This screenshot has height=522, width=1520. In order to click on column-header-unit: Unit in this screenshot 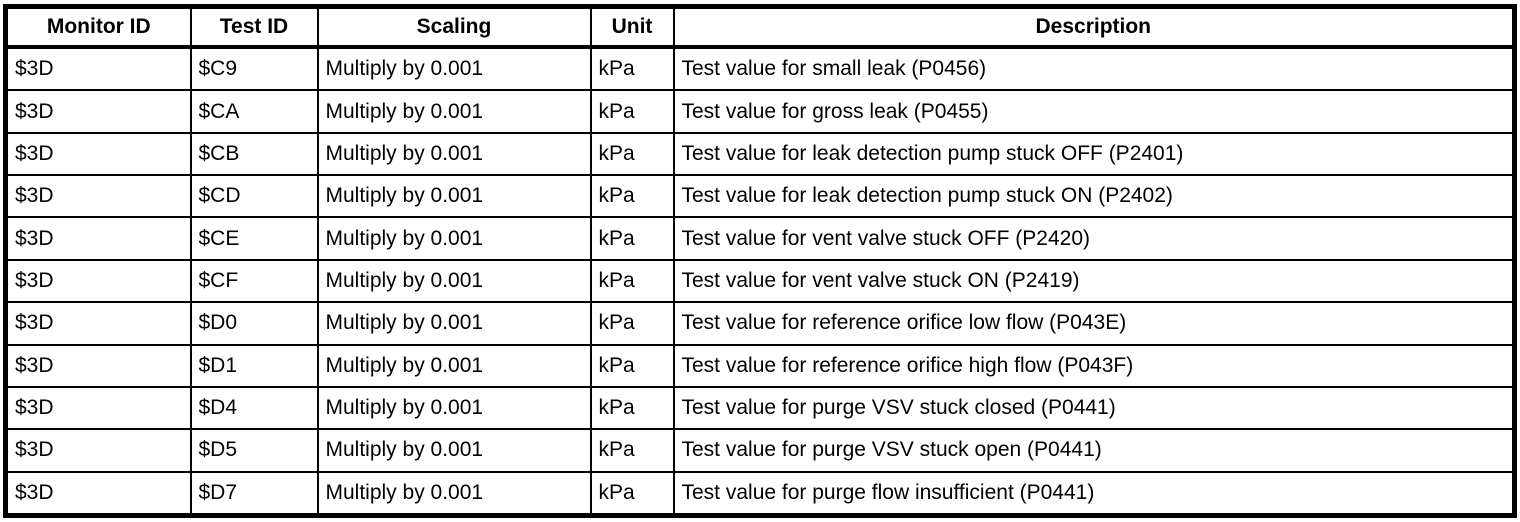, I will do `click(632, 27)`.